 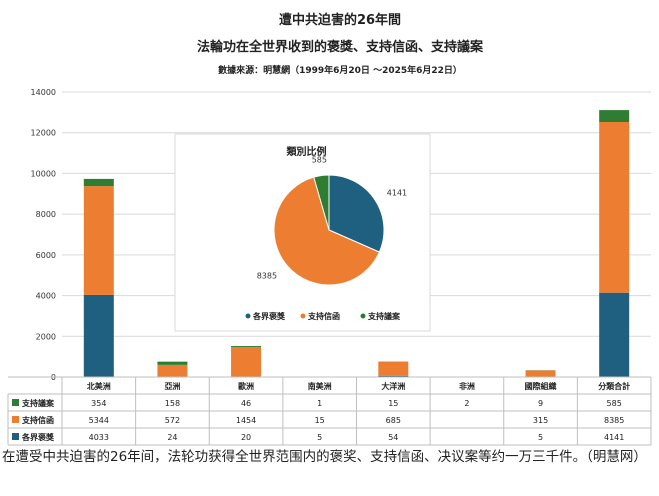 What do you see at coordinates (384, 316) in the screenshot?
I see `pie-legend-label: 支持議案` at bounding box center [384, 316].